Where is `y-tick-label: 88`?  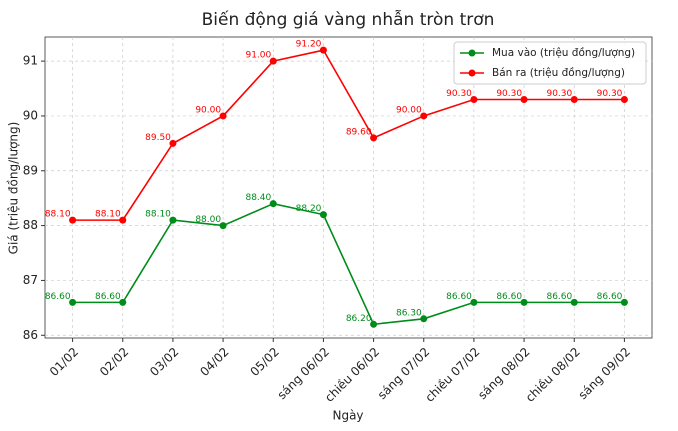 y-tick-label: 88 is located at coordinates (30, 225).